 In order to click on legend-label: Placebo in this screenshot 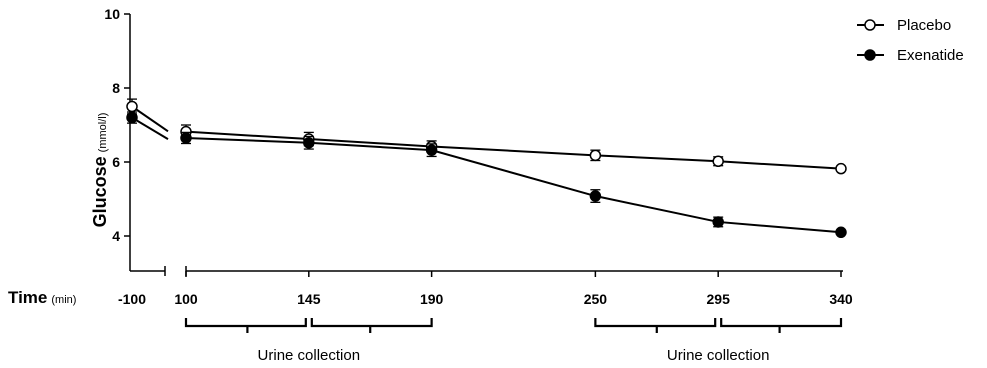, I will do `click(924, 25)`.